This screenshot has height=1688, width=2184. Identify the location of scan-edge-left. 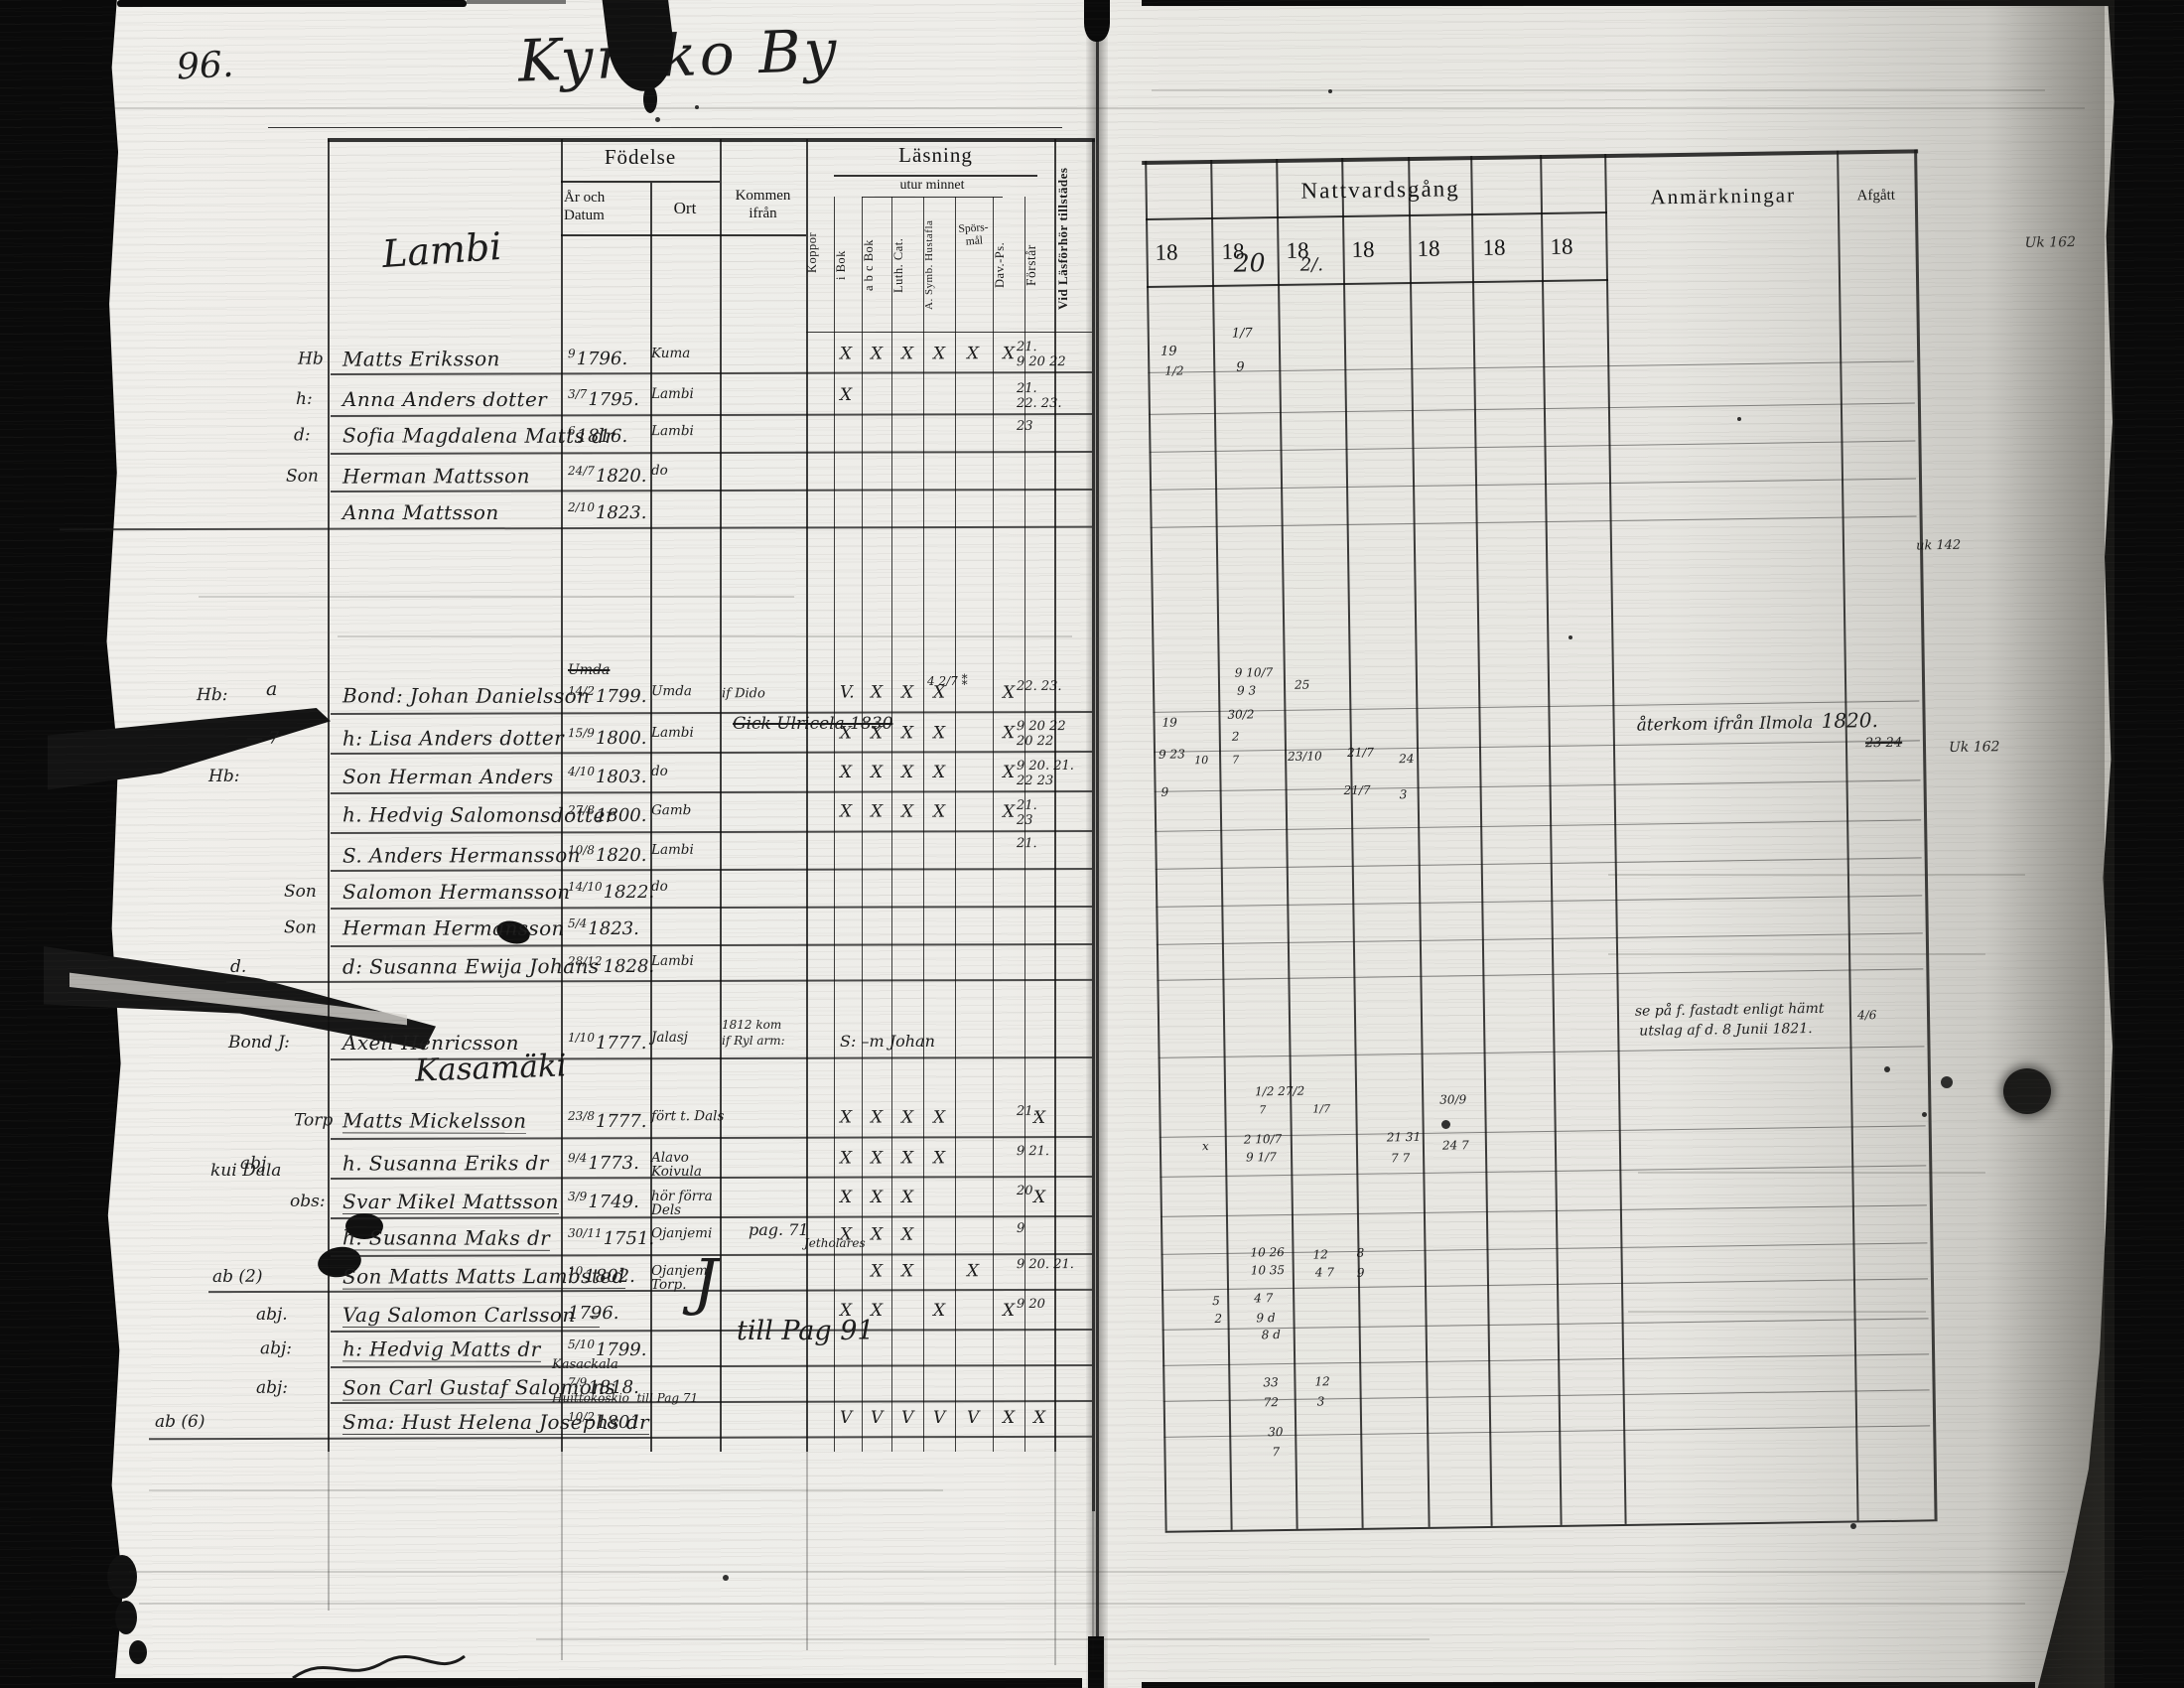
(62, 844).